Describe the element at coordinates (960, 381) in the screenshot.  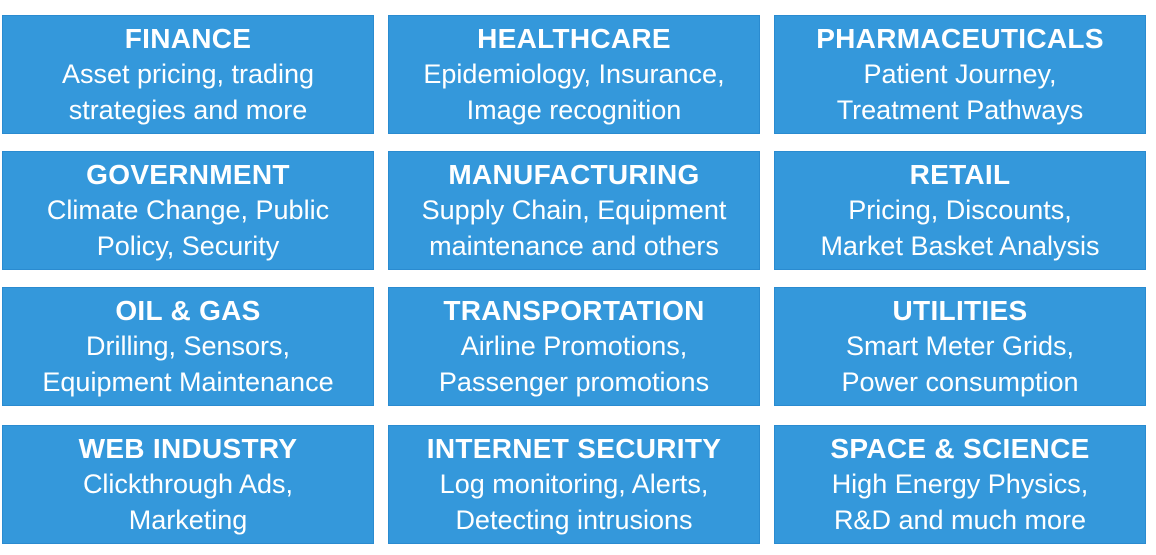
I see `tile-description-line: Power consumption` at that location.